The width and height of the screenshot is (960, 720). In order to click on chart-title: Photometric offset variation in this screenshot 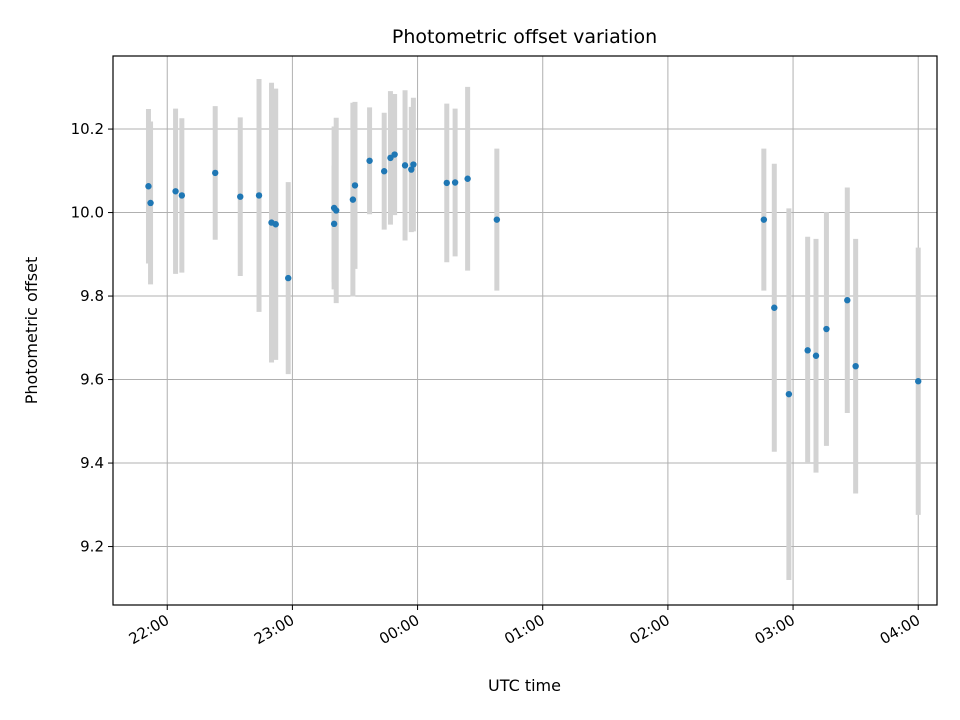, I will do `click(524, 37)`.